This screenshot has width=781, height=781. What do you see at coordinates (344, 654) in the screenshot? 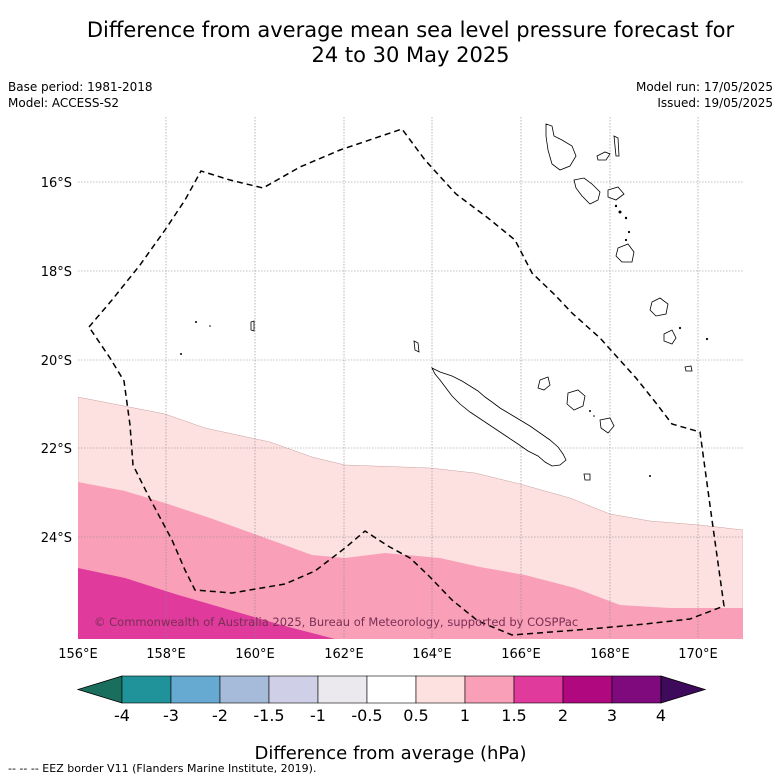
I see `lon-label-162e: 162°E` at bounding box center [344, 654].